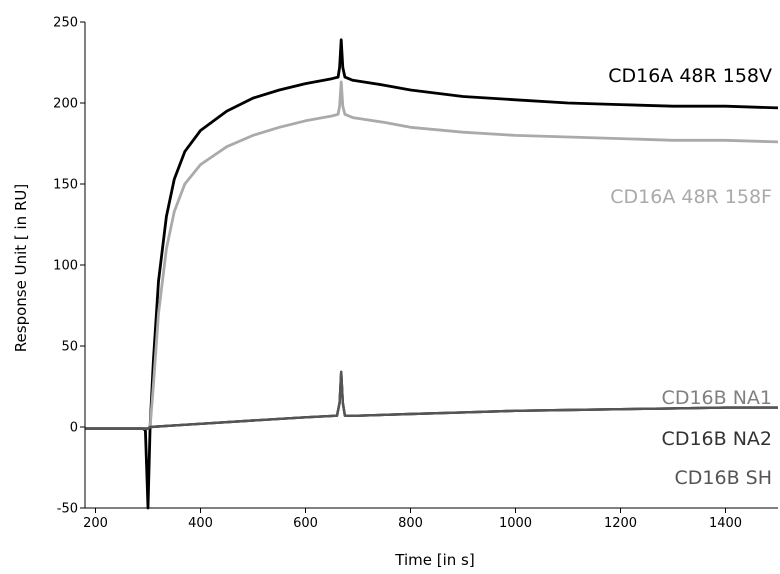 Image resolution: width=780 pixels, height=574 pixels. I want to click on series-label: CD16B NA1, so click(717, 398).